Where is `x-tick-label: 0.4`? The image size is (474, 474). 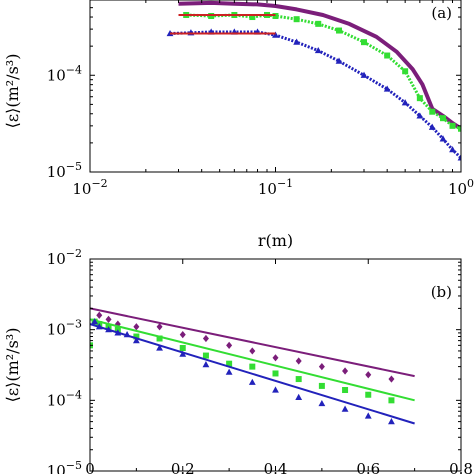
x-tick-label: 0.4 is located at coordinates (276, 467).